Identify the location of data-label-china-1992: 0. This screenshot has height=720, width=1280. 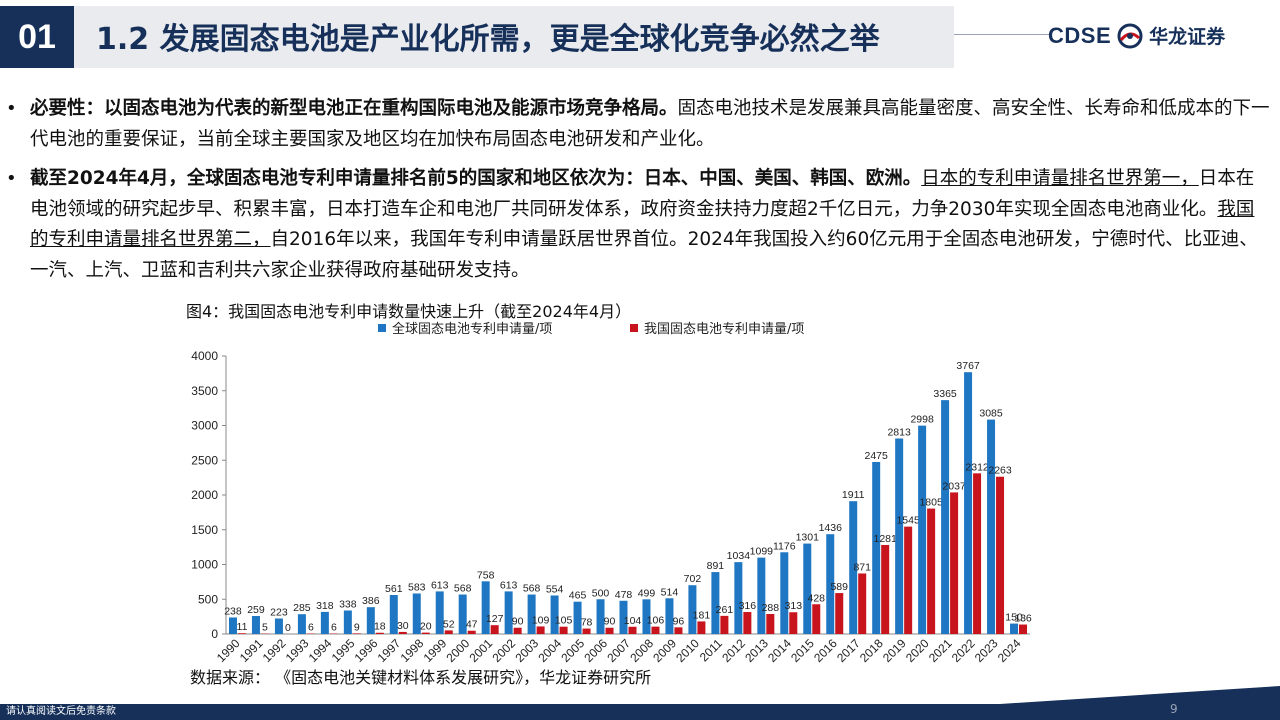
(288, 628).